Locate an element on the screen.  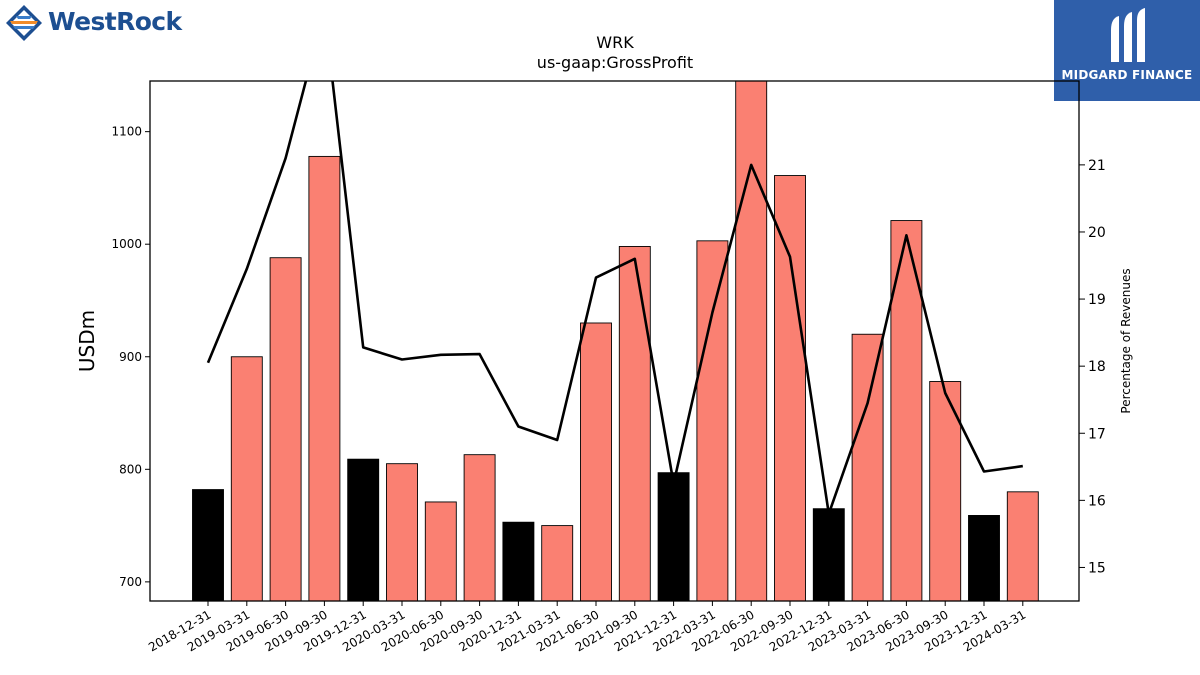
midgard-finance-logo: MIDGARD FINANCE is located at coordinates (1127, 50).